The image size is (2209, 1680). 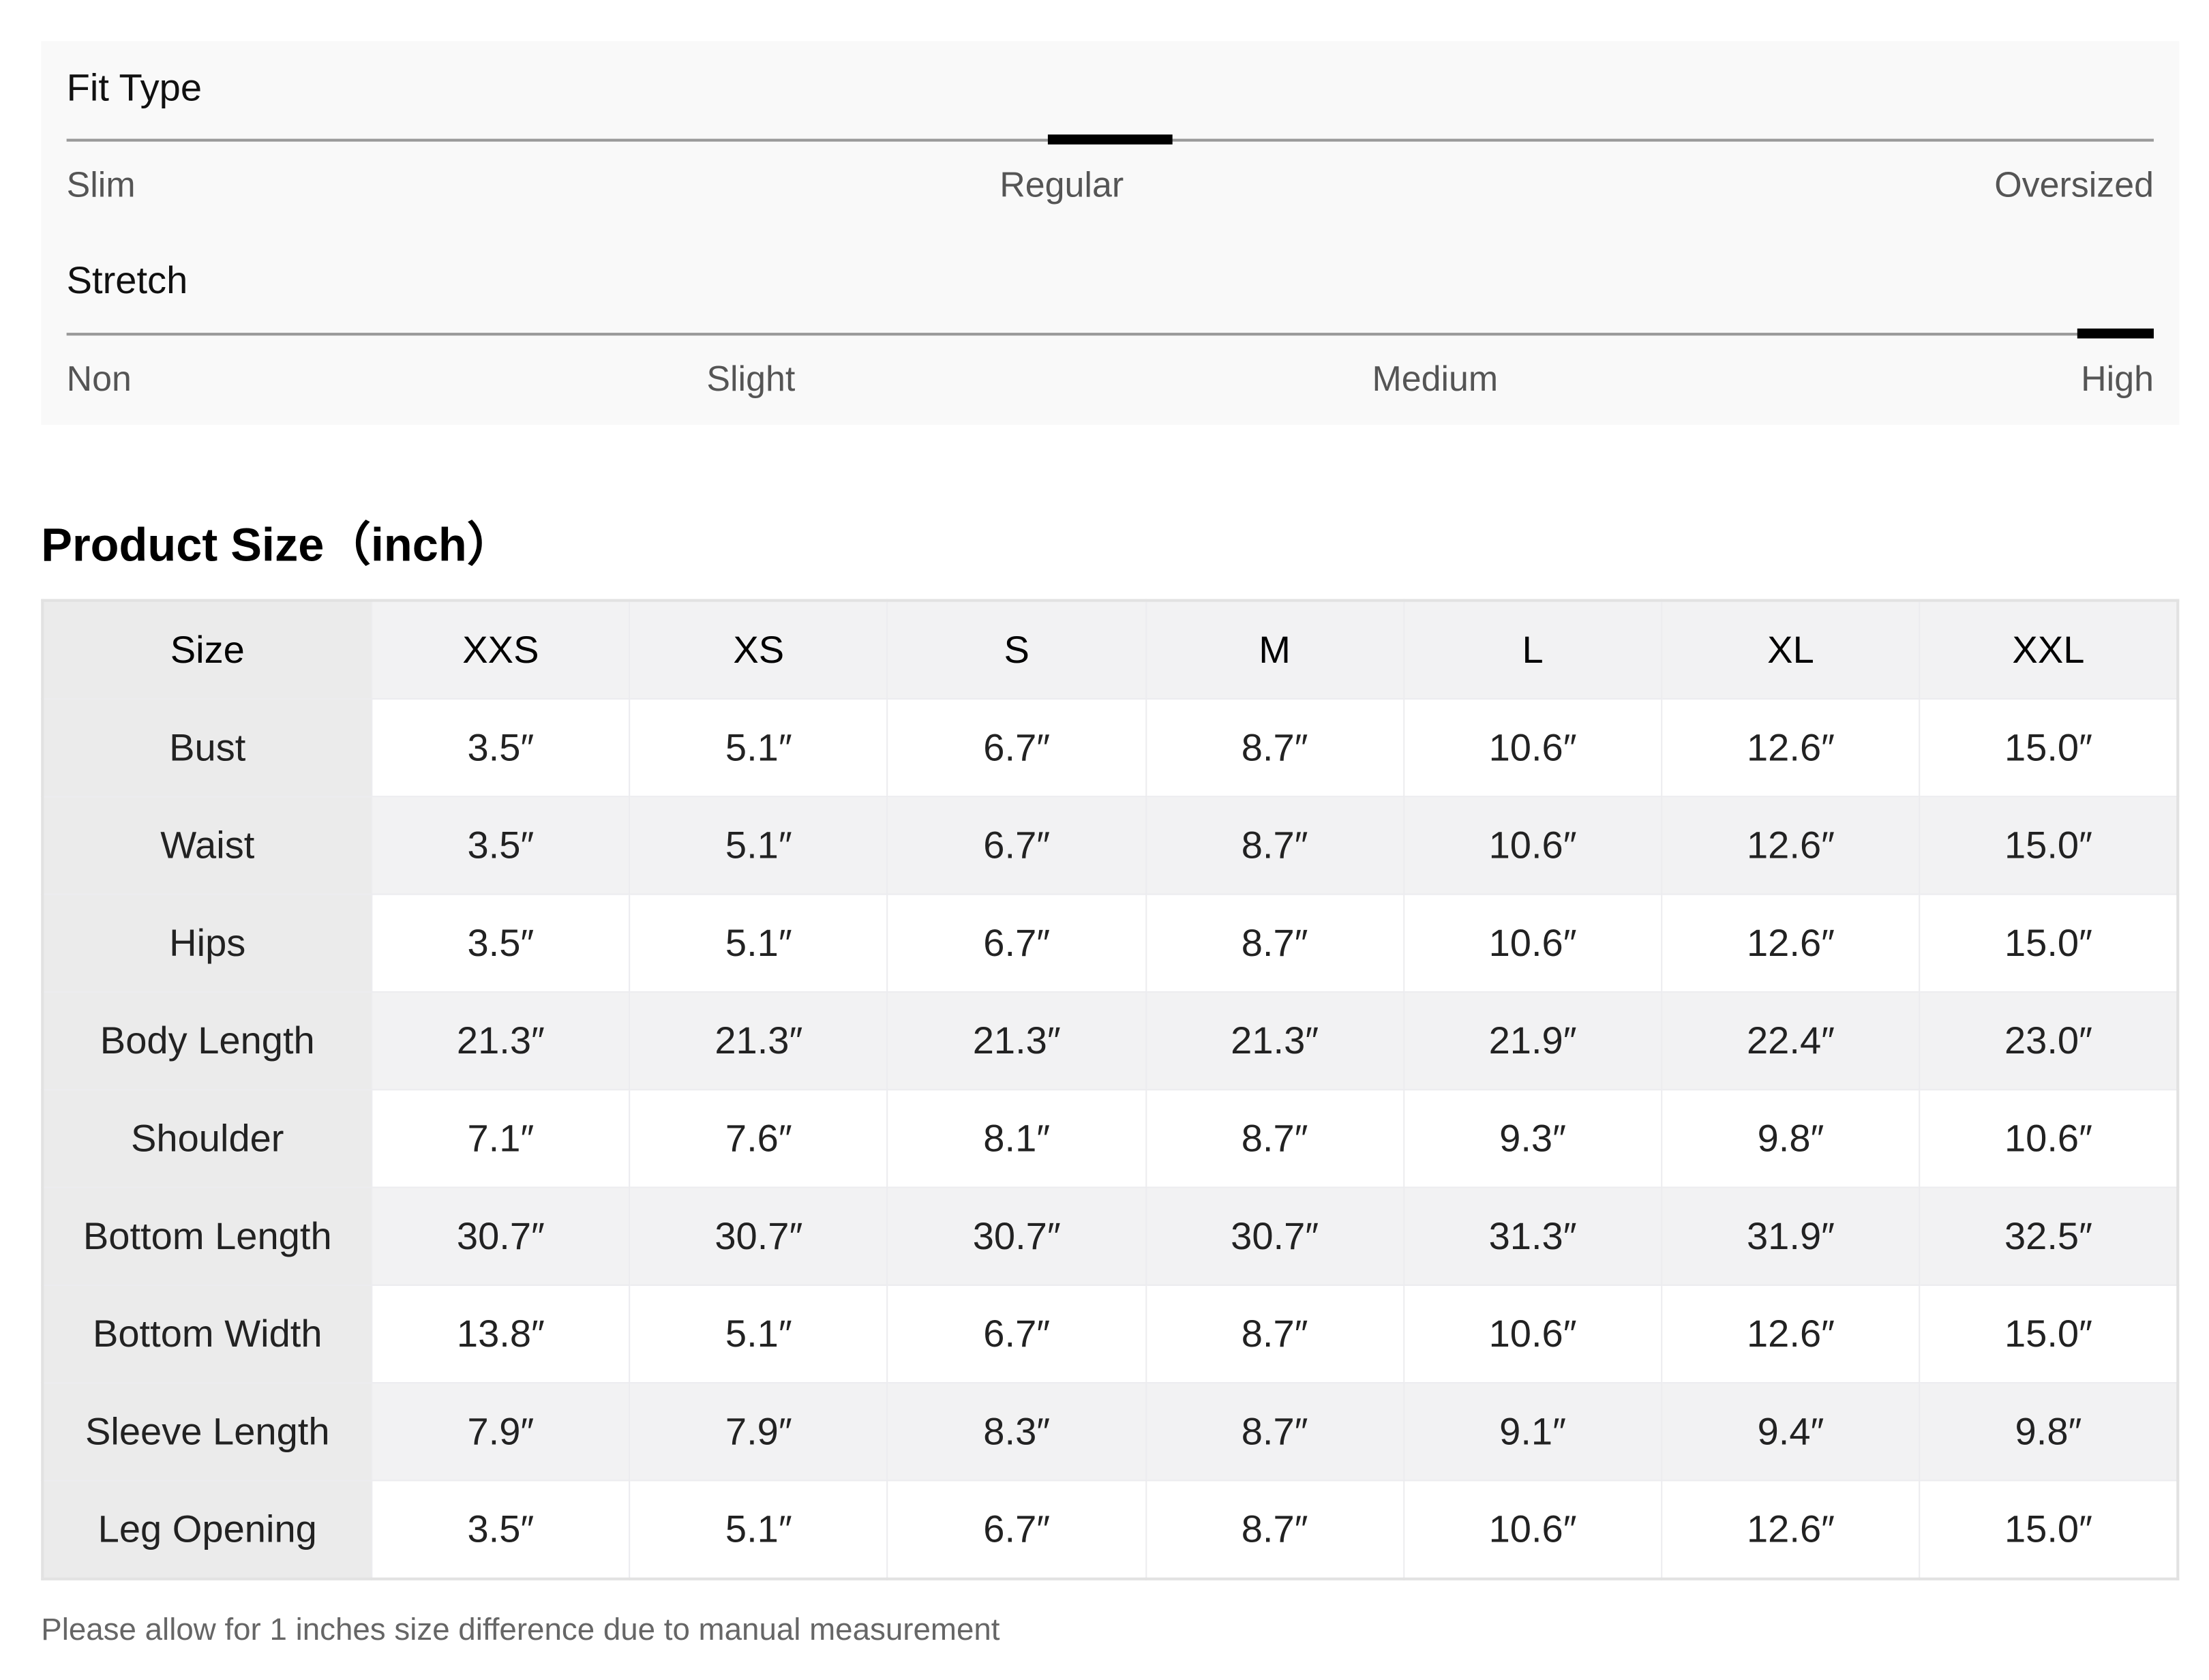 What do you see at coordinates (751, 379) in the screenshot?
I see `stretch-label-slight: Slight` at bounding box center [751, 379].